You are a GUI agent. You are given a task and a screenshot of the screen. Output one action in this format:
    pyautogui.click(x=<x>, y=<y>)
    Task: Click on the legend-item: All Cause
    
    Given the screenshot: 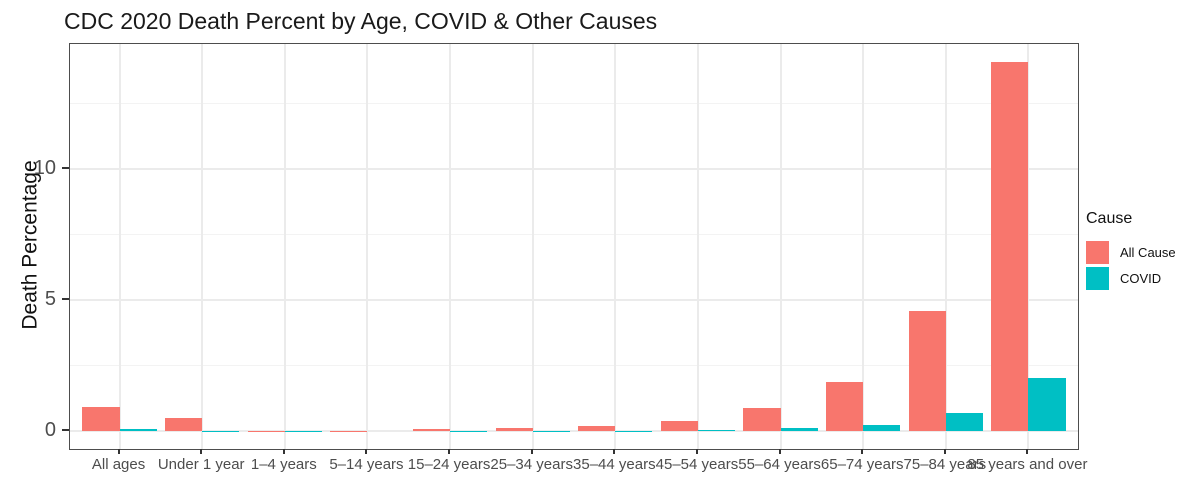 What is the action you would take?
    pyautogui.click(x=1131, y=252)
    